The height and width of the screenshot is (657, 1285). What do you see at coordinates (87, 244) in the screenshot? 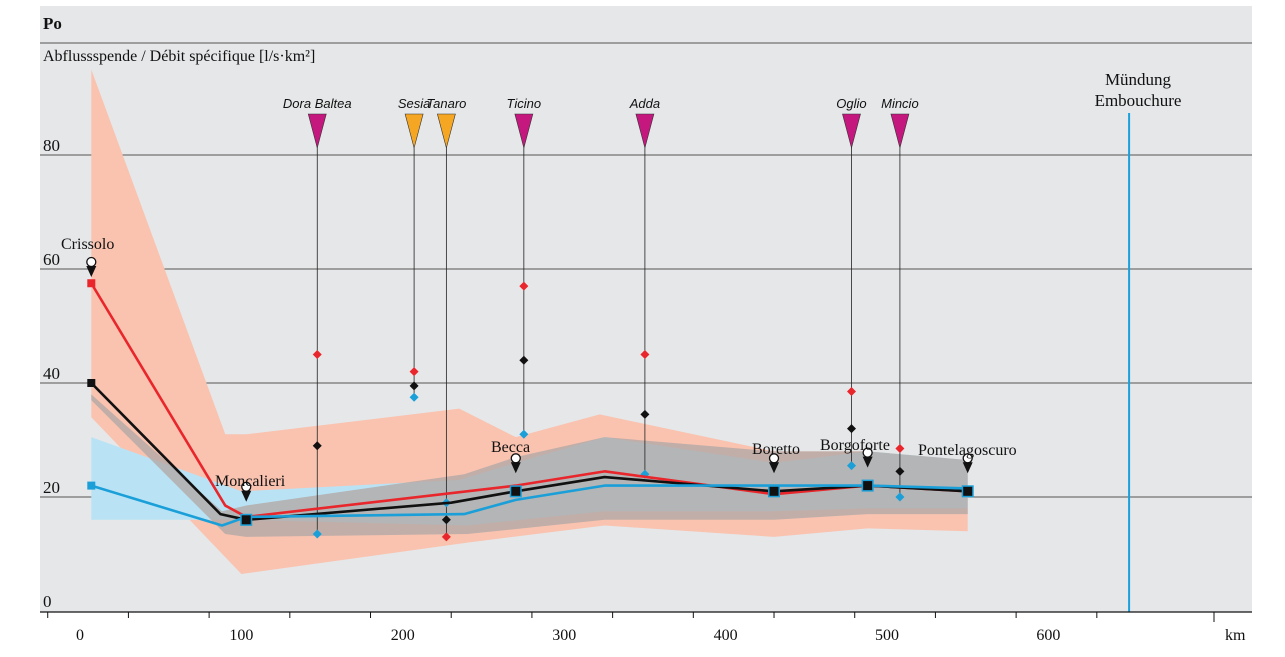
I see `station-label: Crissolo` at bounding box center [87, 244].